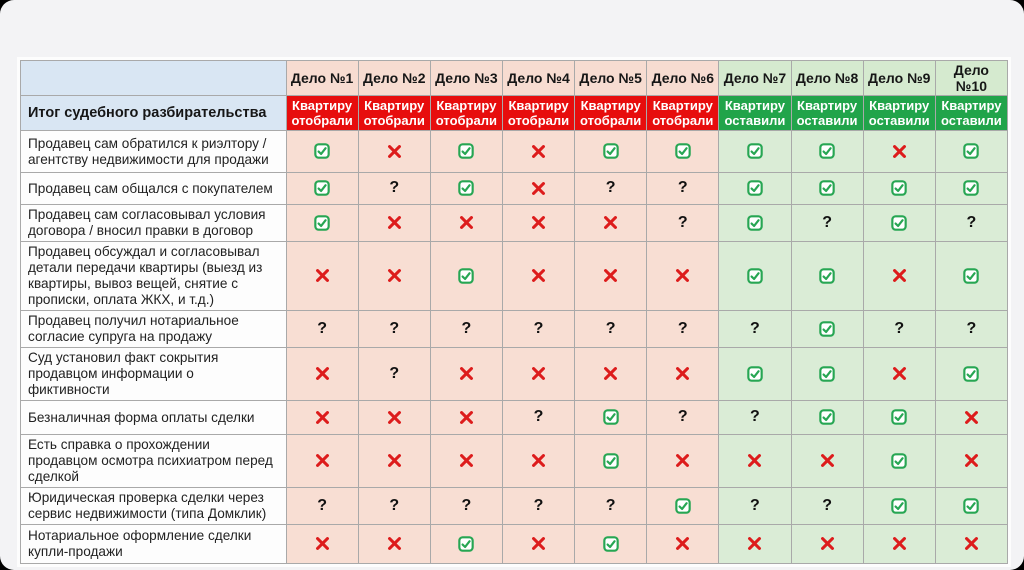 This screenshot has width=1024, height=570. I want to click on cell-question-r2-c6: ?, so click(683, 188).